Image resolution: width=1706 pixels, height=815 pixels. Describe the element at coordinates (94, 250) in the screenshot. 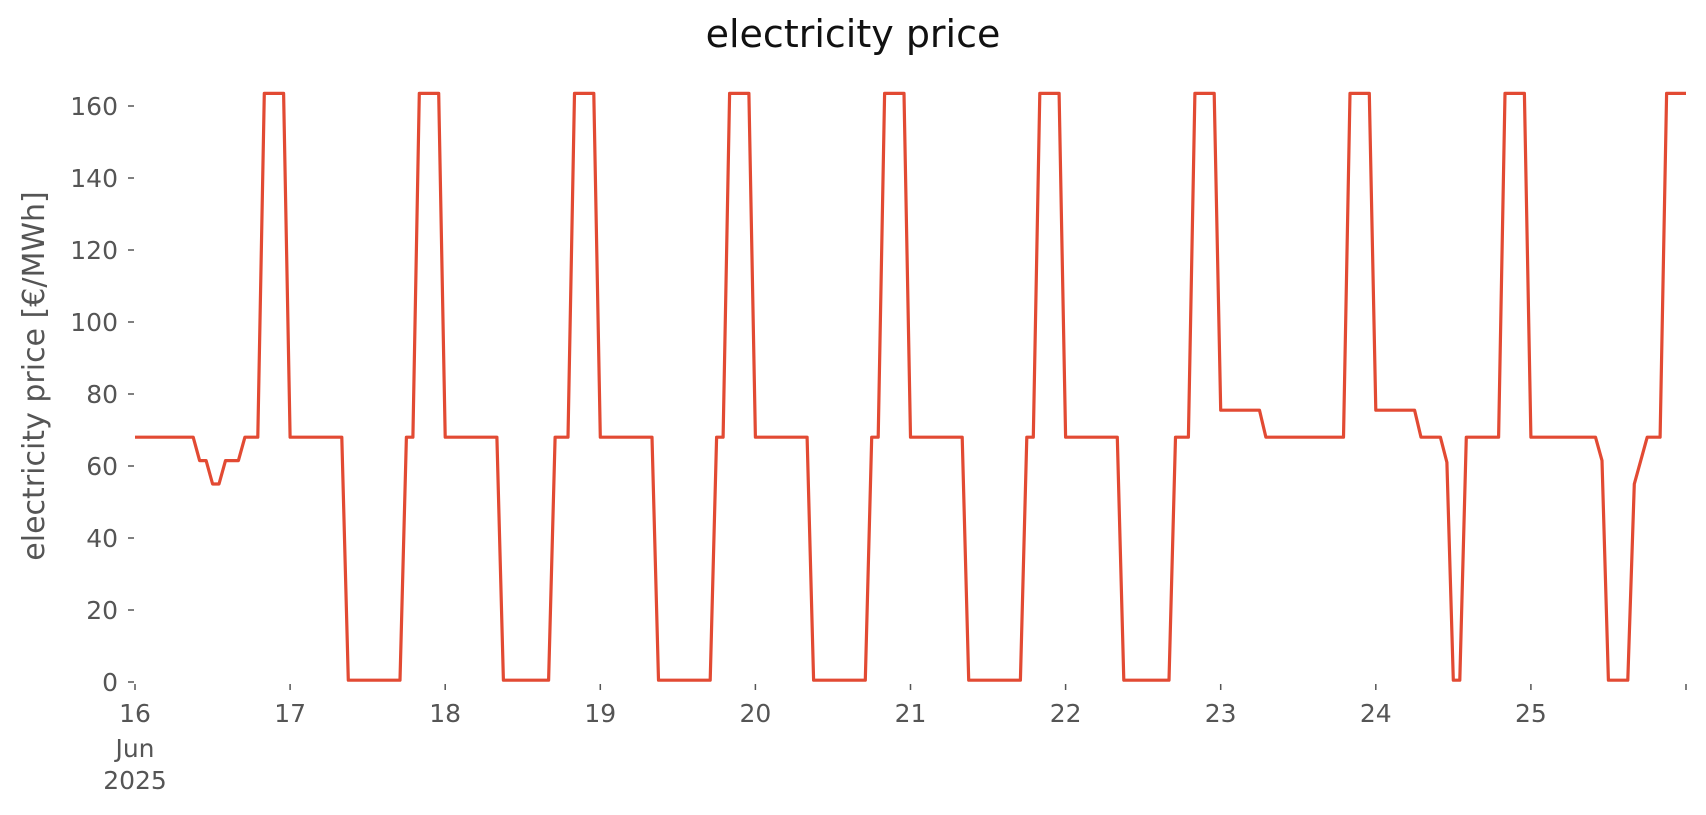

I see `y-tick-label: 120` at that location.